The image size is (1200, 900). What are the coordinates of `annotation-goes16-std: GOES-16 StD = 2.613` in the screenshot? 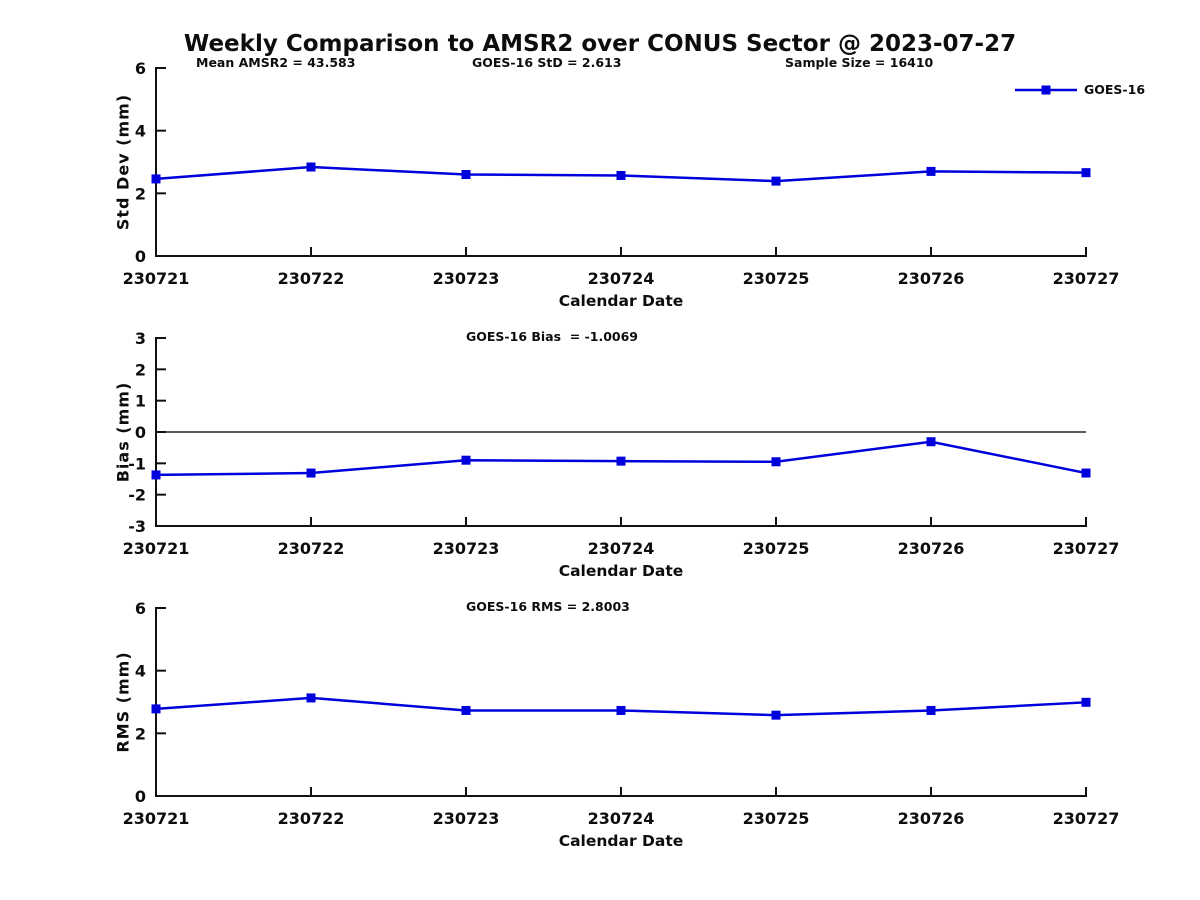 It's located at (547, 62).